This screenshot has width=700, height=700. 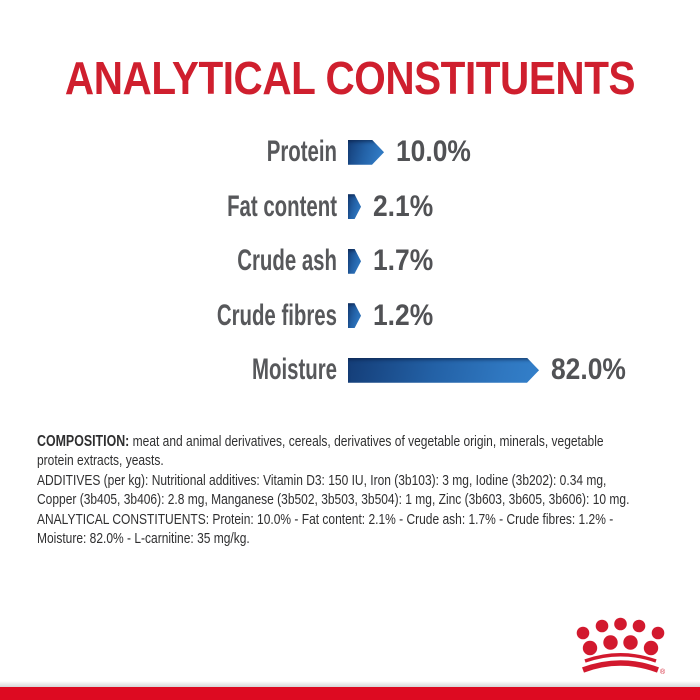 I want to click on page-title: ANALYTICAL CONSTITUENTS, so click(x=350, y=77).